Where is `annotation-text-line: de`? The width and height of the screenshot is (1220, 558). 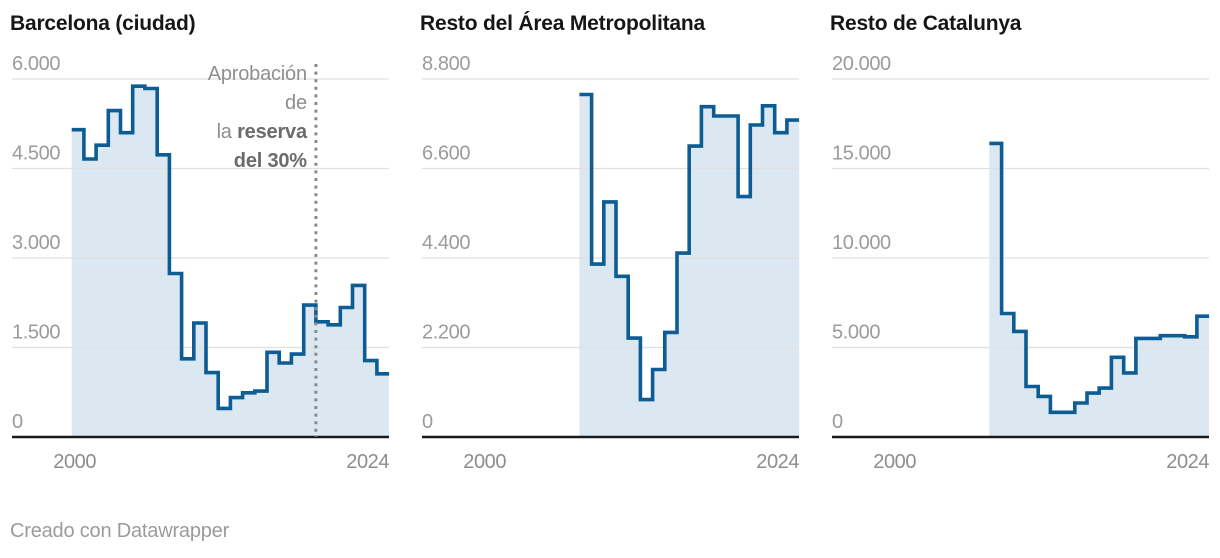 annotation-text-line: de is located at coordinates (296, 103).